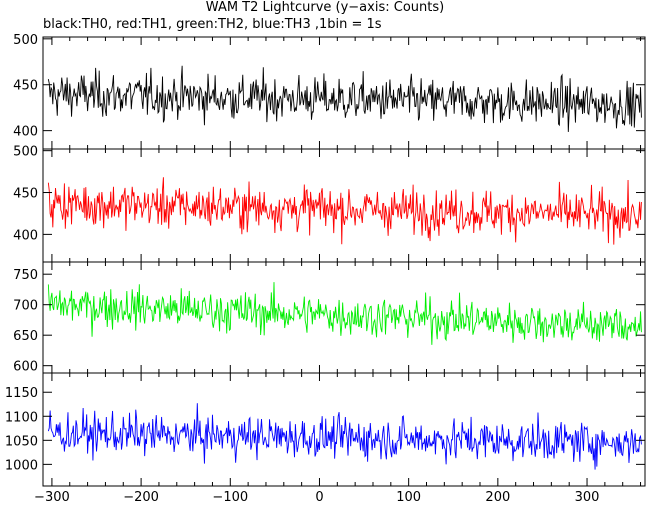 The width and height of the screenshot is (650, 505). Describe the element at coordinates (408, 497) in the screenshot. I see `x-tick-label: 100` at that location.